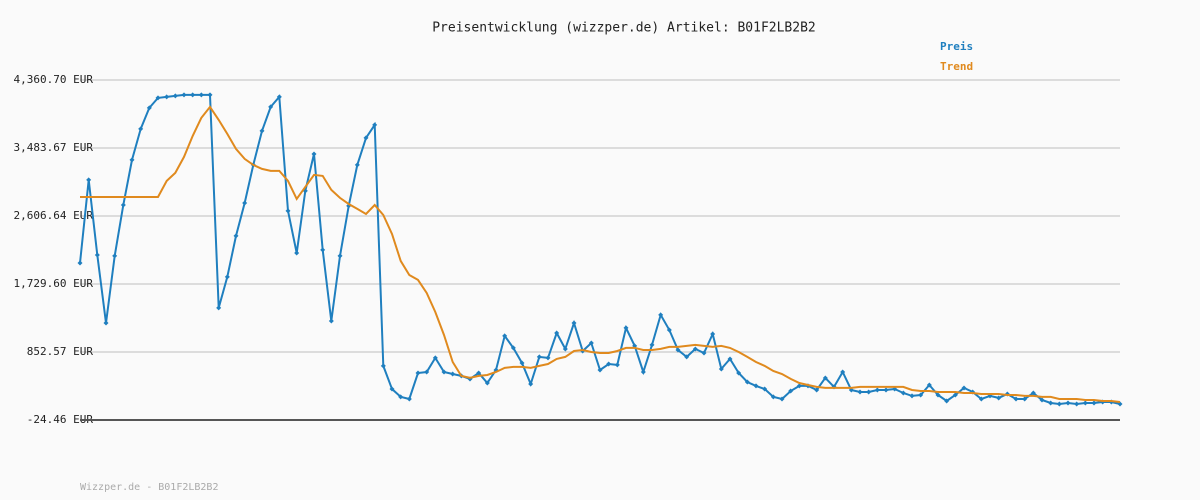 The width and height of the screenshot is (1200, 500). What do you see at coordinates (54, 147) in the screenshot?
I see `y-tick-label: 3,483.67 EUR` at bounding box center [54, 147].